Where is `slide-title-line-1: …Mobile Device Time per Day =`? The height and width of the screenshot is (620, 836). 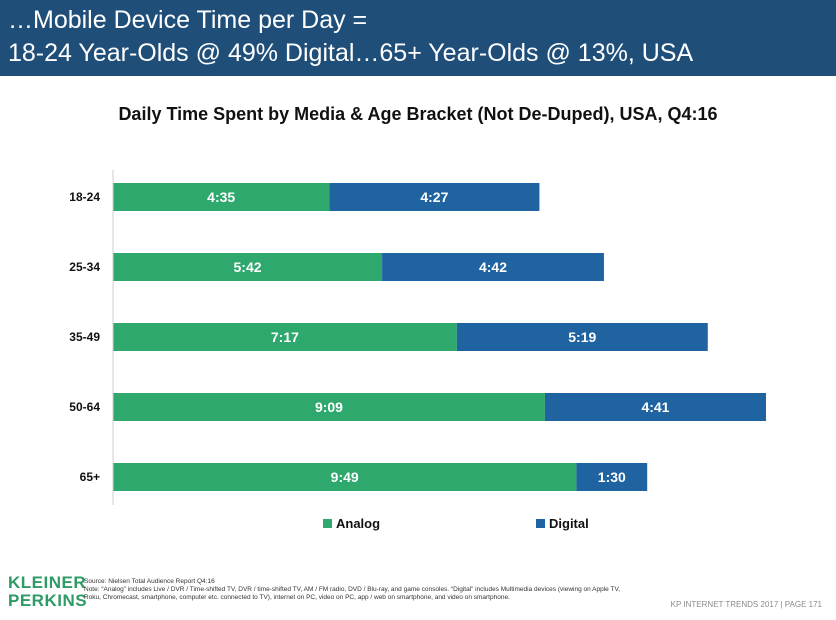
slide-title-line-1: …Mobile Device Time per Day = is located at coordinates (188, 20).